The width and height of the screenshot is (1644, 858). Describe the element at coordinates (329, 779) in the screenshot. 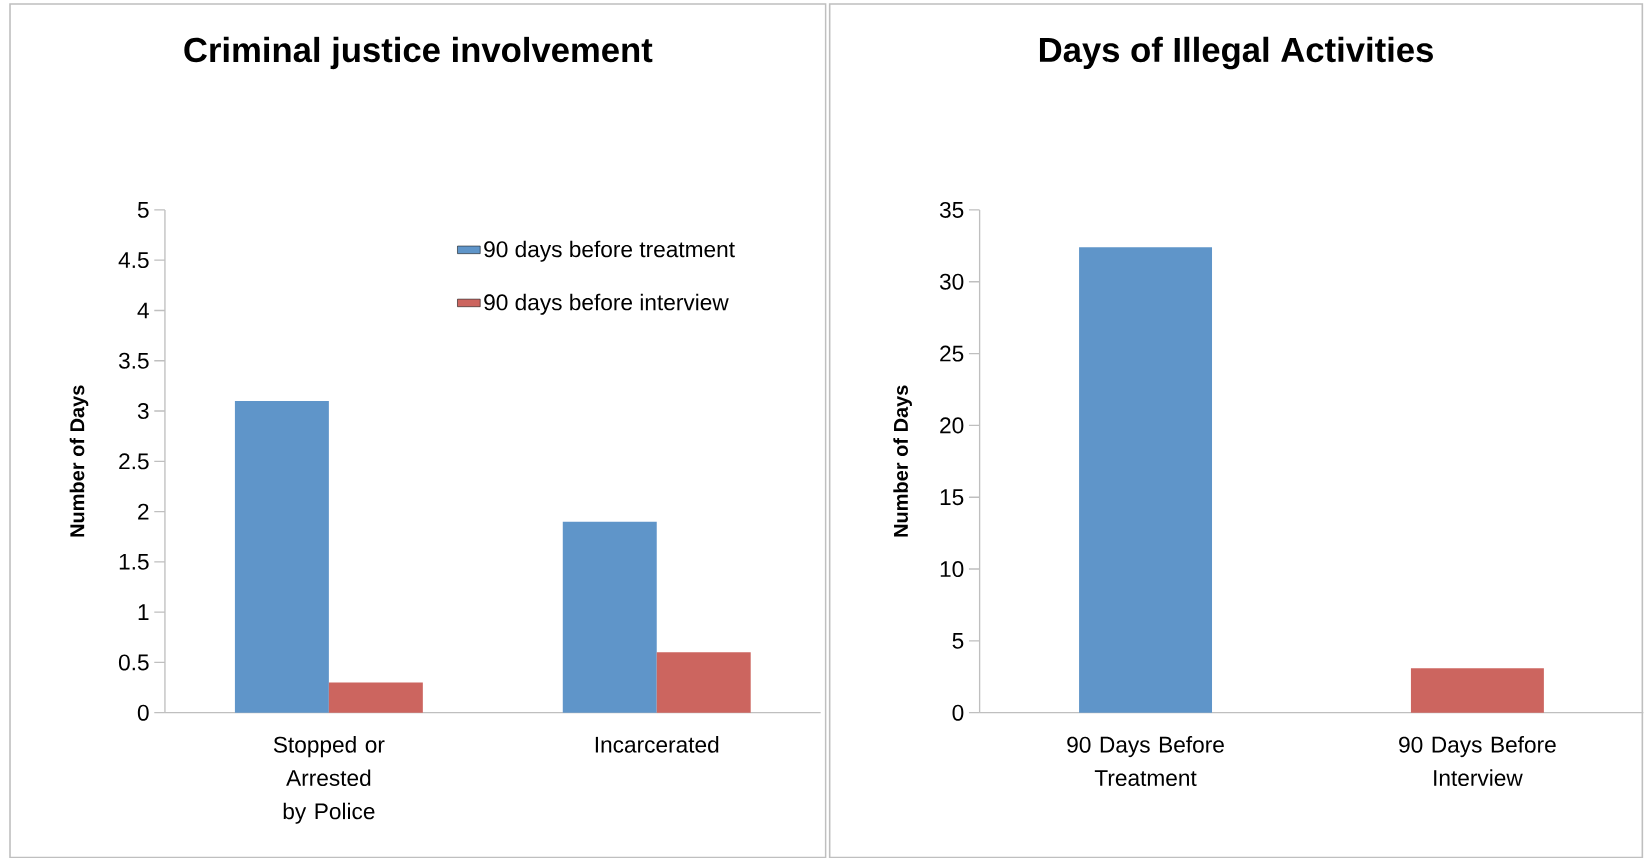

I see `x-tick-label: Stopped or Arrested by Police` at that location.